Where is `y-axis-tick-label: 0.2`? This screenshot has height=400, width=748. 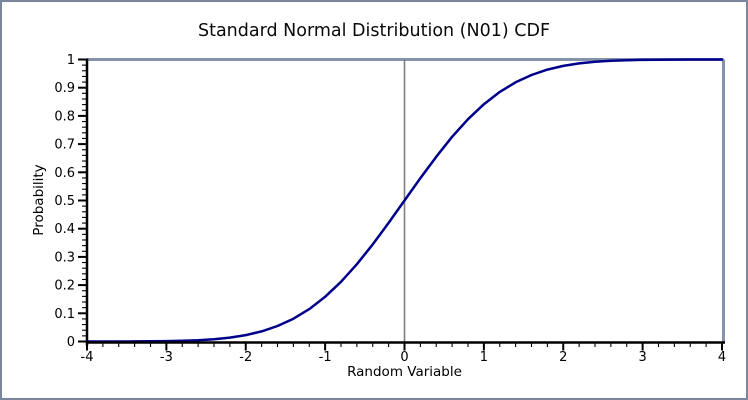
y-axis-tick-label: 0.2 is located at coordinates (64, 286).